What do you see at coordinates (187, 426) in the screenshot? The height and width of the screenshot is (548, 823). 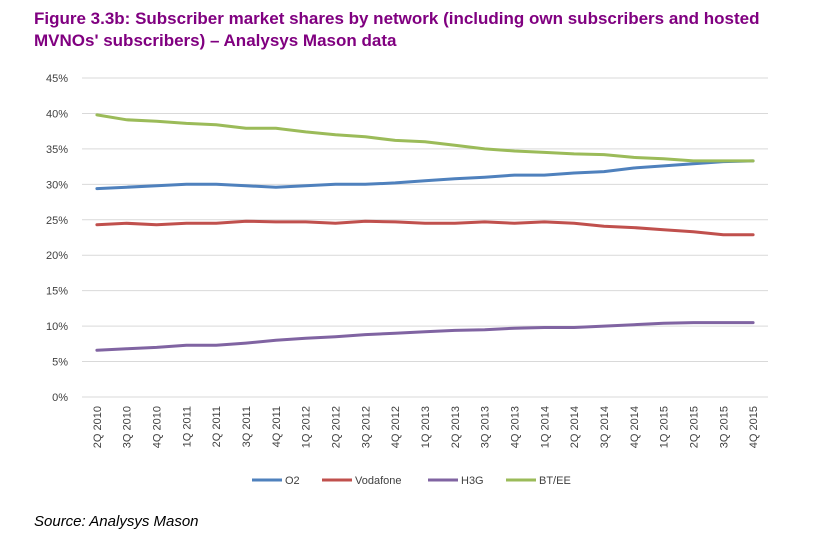 I see `x-tick-label: 1Q 2011` at bounding box center [187, 426].